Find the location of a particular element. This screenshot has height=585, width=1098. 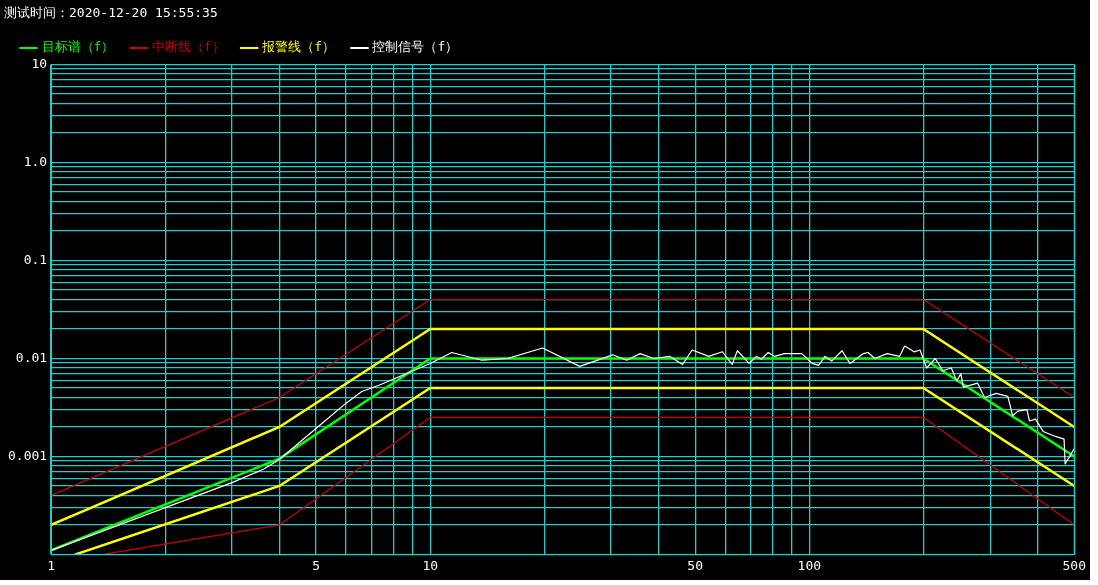

x-tick-label: 1 is located at coordinates (51, 565).